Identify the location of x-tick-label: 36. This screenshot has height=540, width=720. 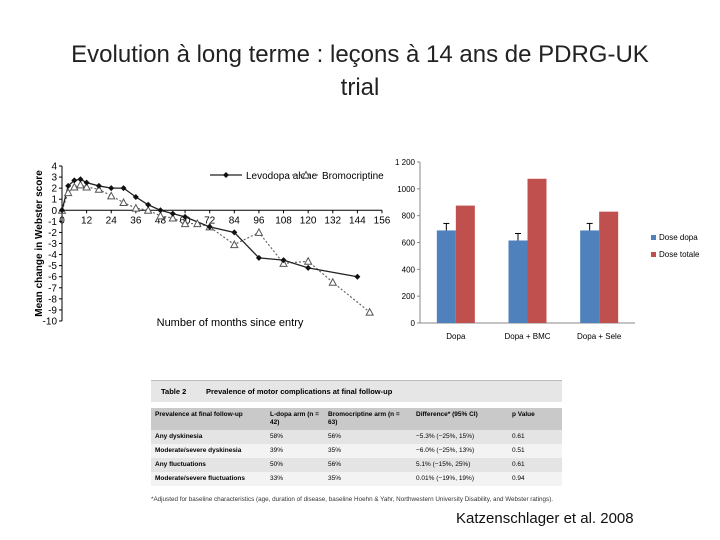
(136, 220).